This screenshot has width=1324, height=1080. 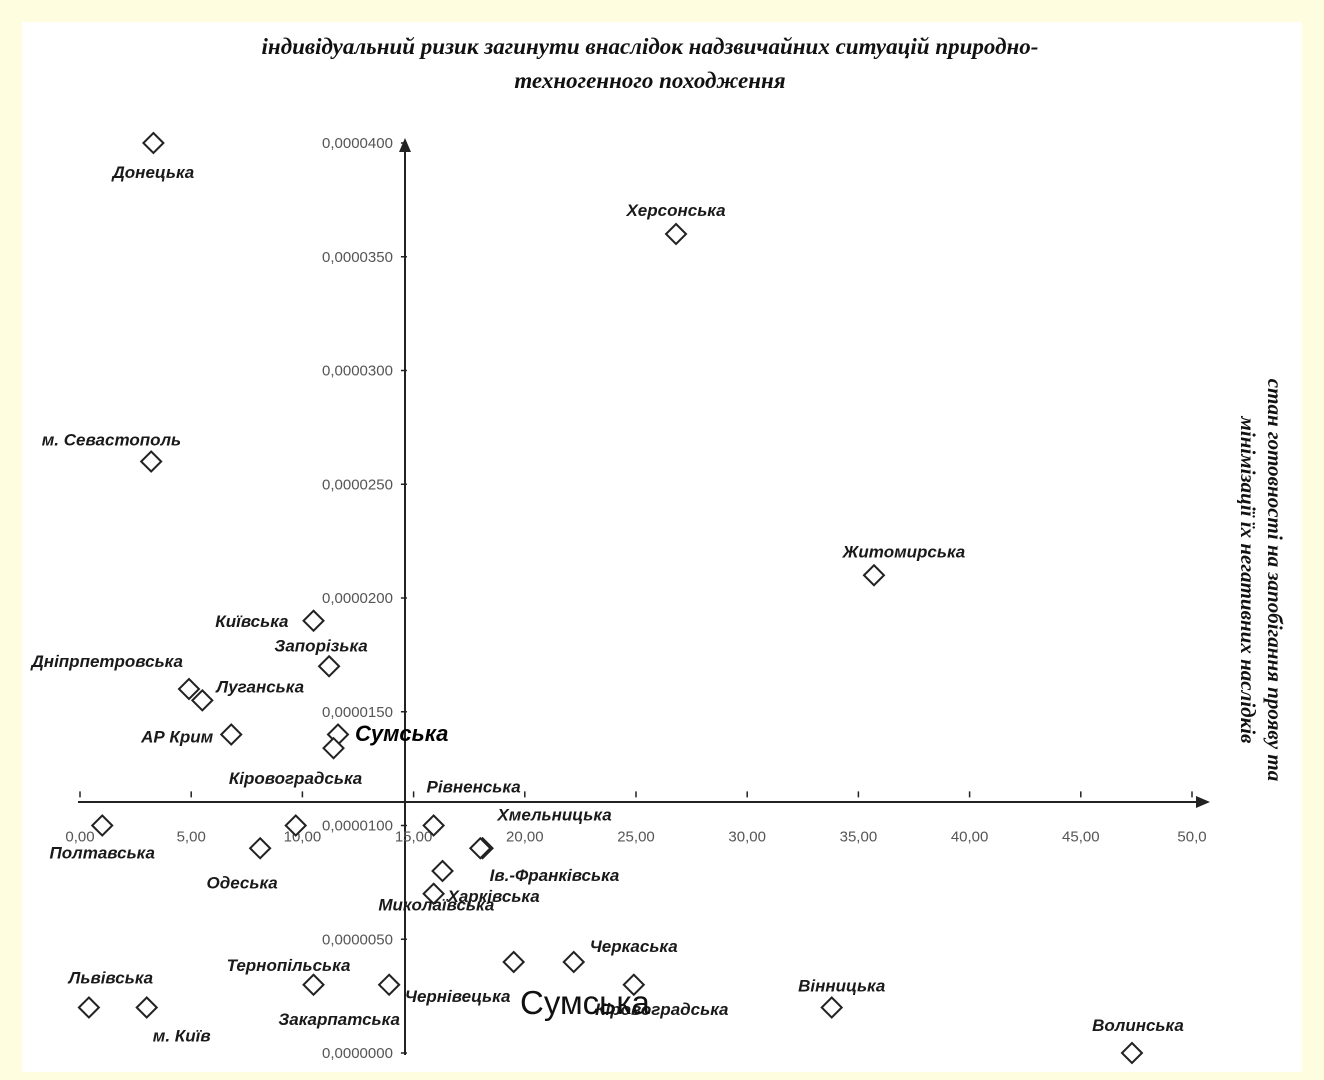 What do you see at coordinates (357, 484) in the screenshot?
I see `y-tick-label: 0,0000250` at bounding box center [357, 484].